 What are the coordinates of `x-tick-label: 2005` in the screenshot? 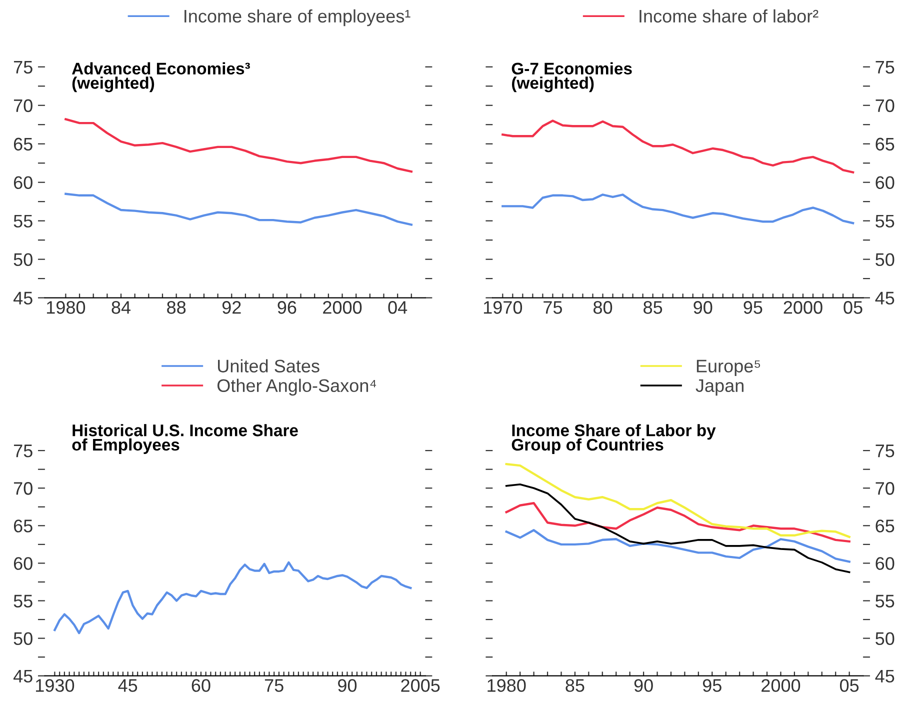 It's located at (420, 685).